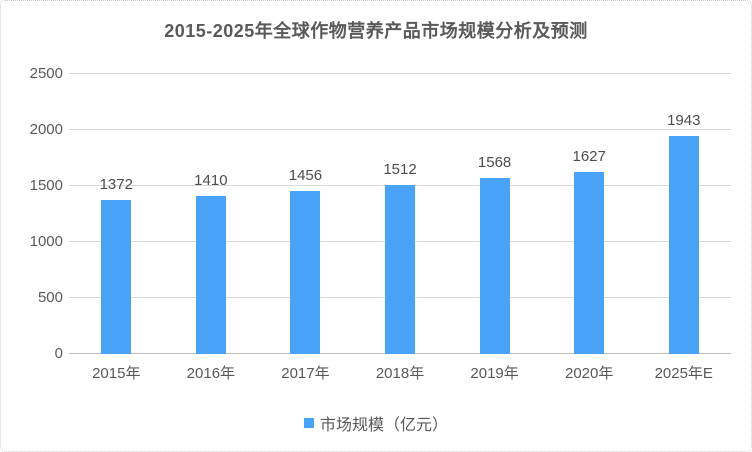 The height and width of the screenshot is (452, 752). I want to click on legend: 市场规模（亿元）, so click(376, 423).